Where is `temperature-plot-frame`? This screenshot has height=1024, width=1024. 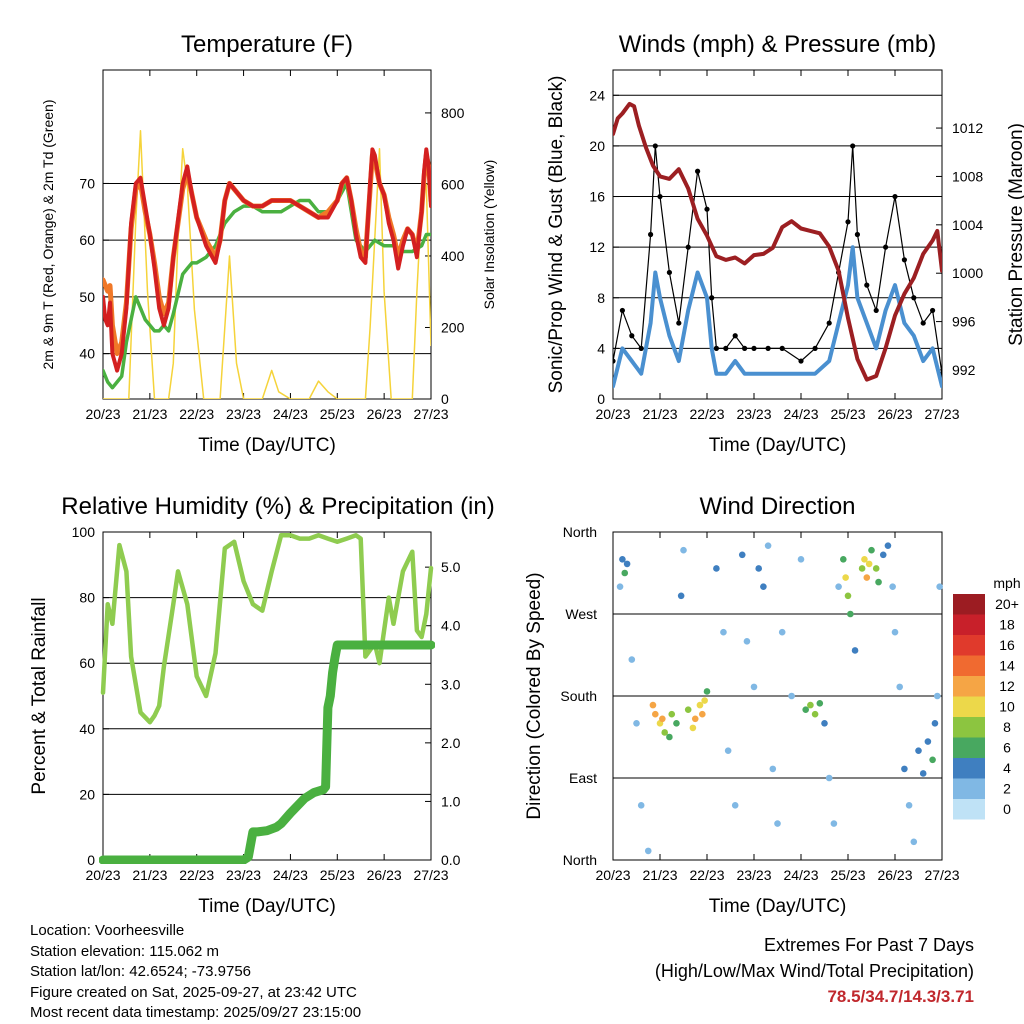 temperature-plot-frame is located at coordinates (267, 234).